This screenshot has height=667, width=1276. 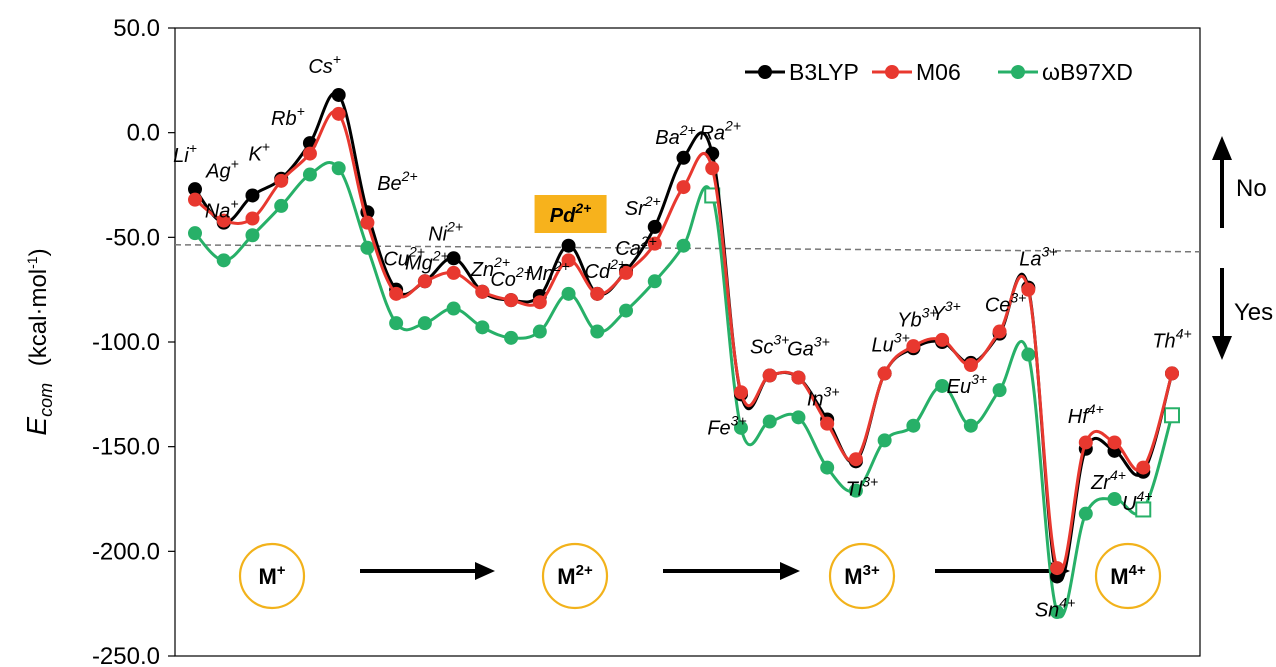 I want to click on charge-state-label: M+, so click(x=271, y=575).